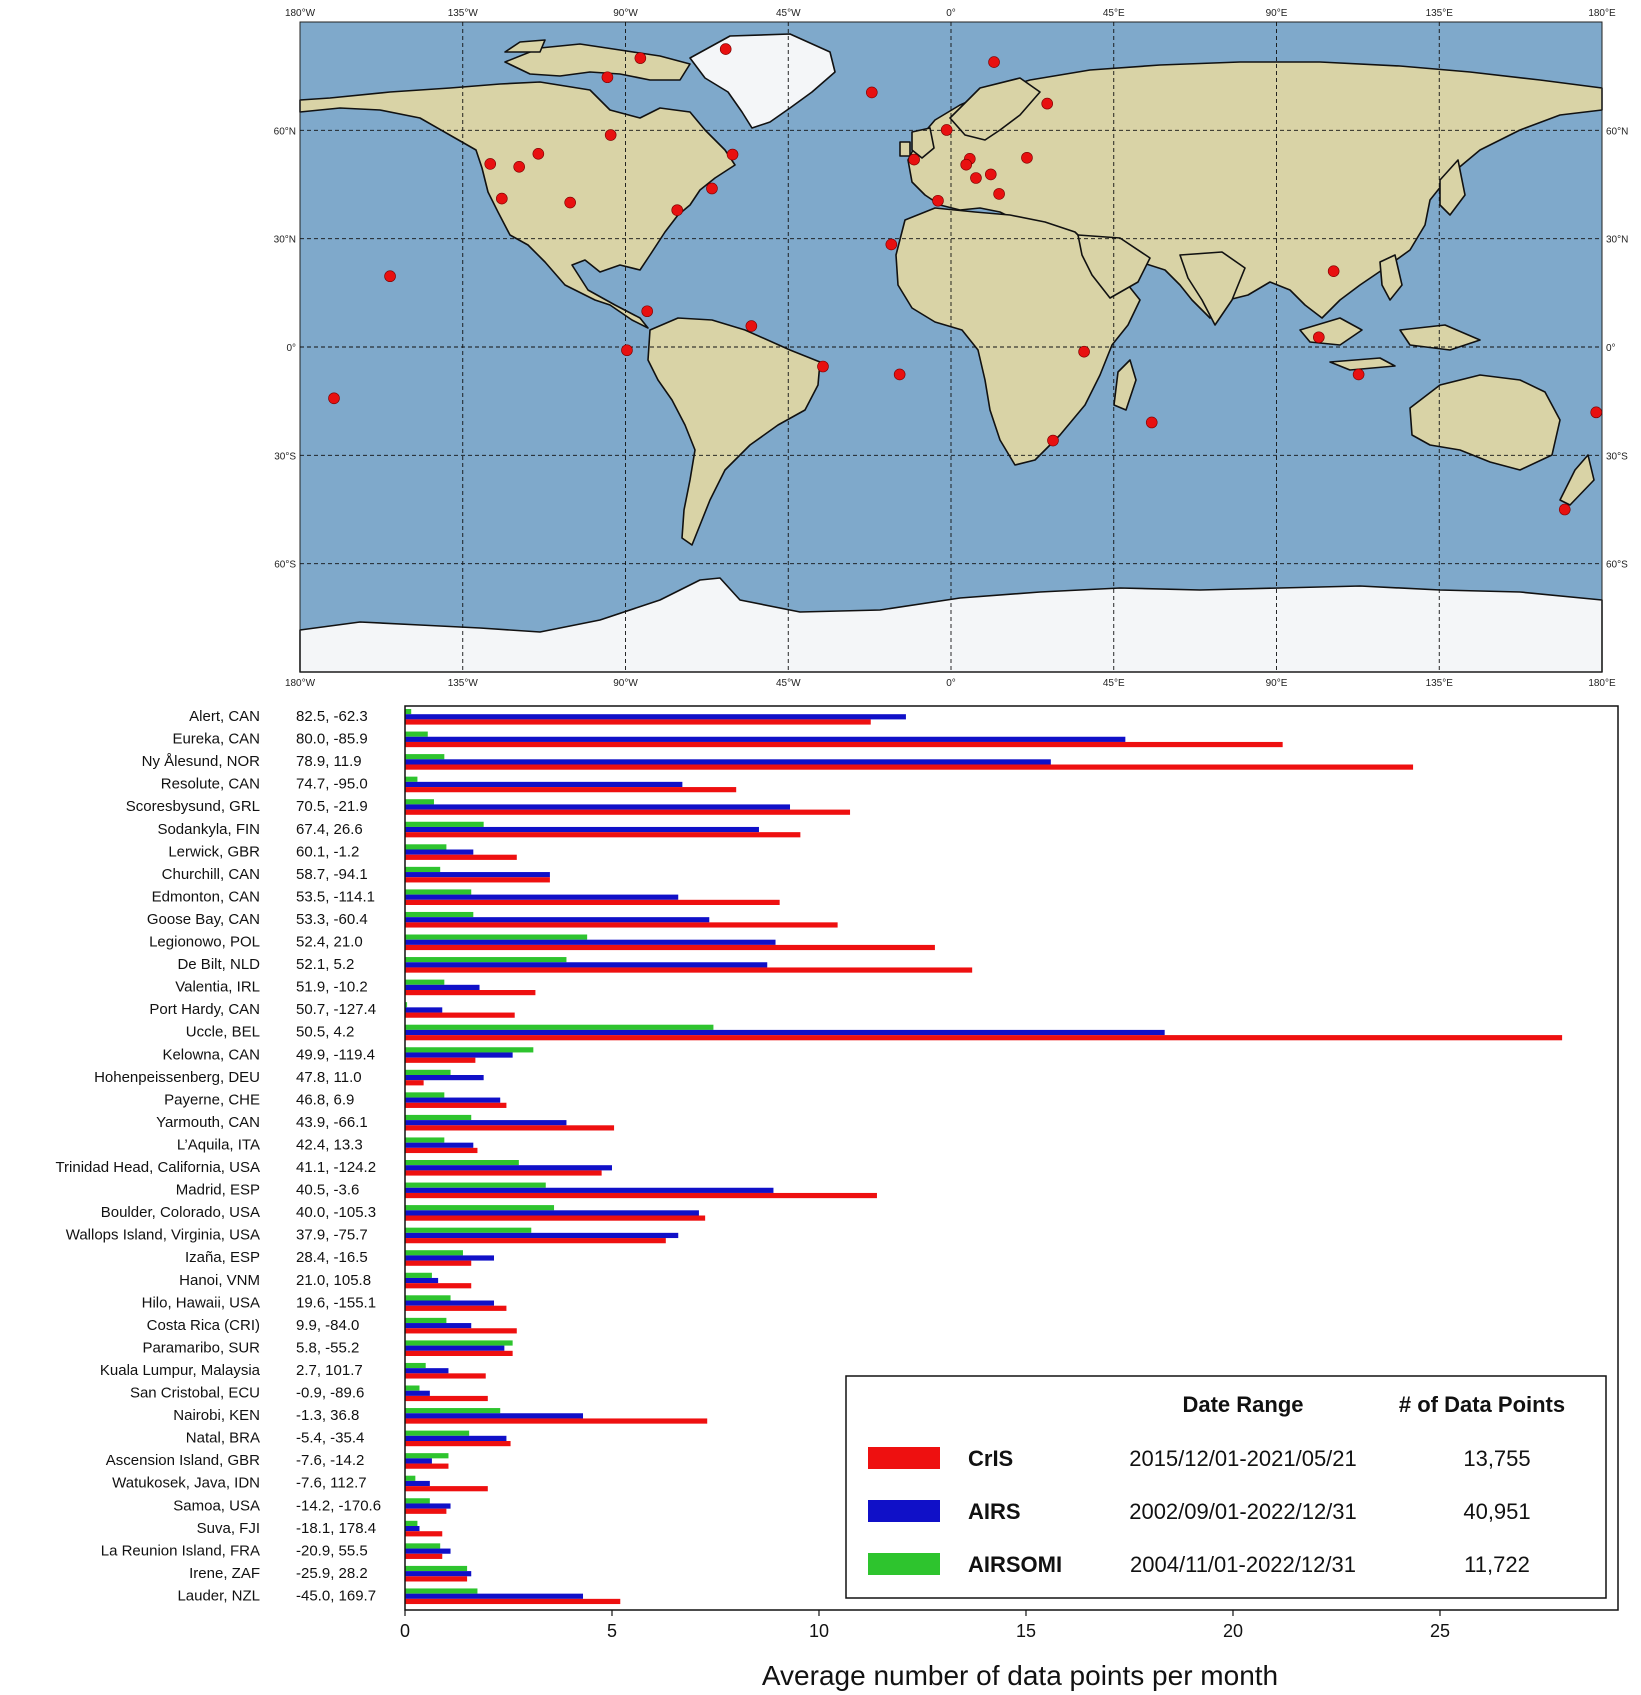  I want to click on bar-row: Paramaribo, SUR 5.8, -55.2, so click(327, 1347).